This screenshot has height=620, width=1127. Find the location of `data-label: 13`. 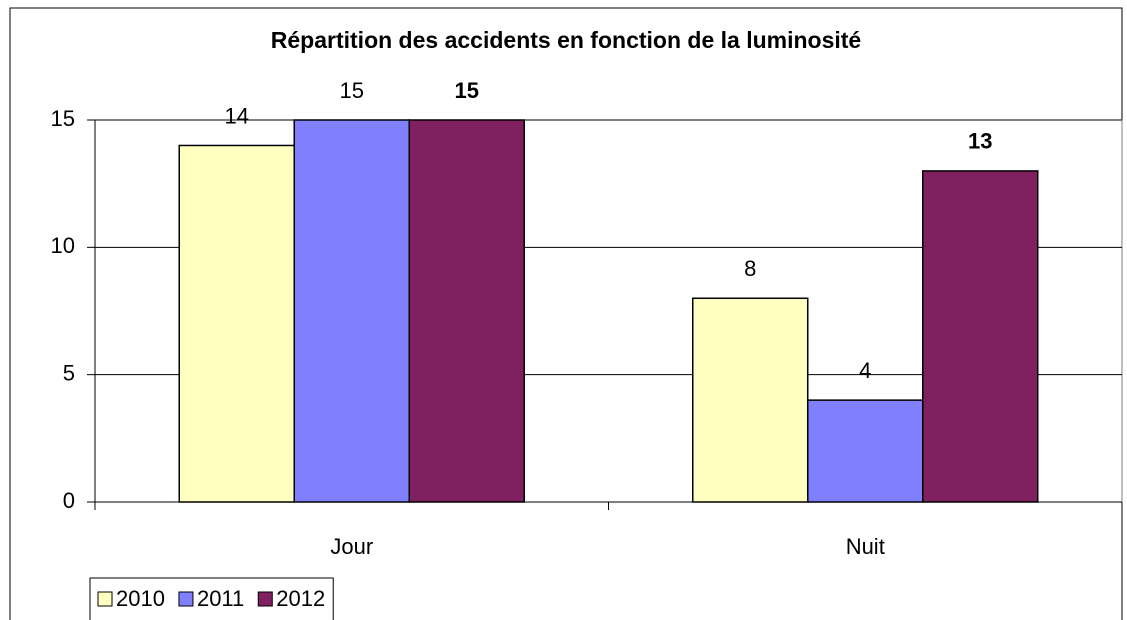

data-label: 13 is located at coordinates (980, 141).